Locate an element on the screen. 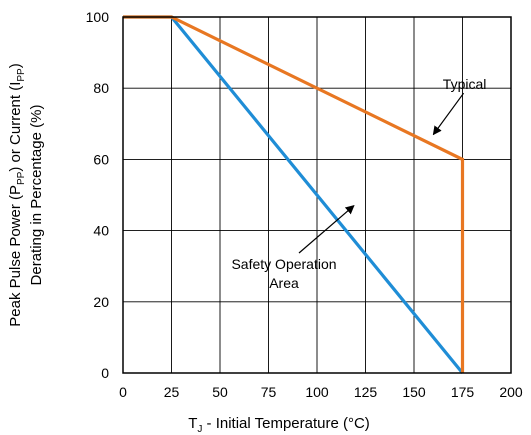 This screenshot has height=435, width=531. x-tick-label: 100 is located at coordinates (317, 392).